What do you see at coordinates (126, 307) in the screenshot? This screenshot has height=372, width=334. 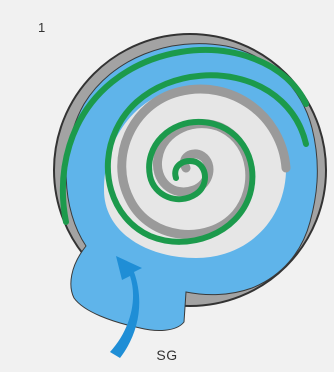 I see `inlet-arrow-icon` at bounding box center [126, 307].